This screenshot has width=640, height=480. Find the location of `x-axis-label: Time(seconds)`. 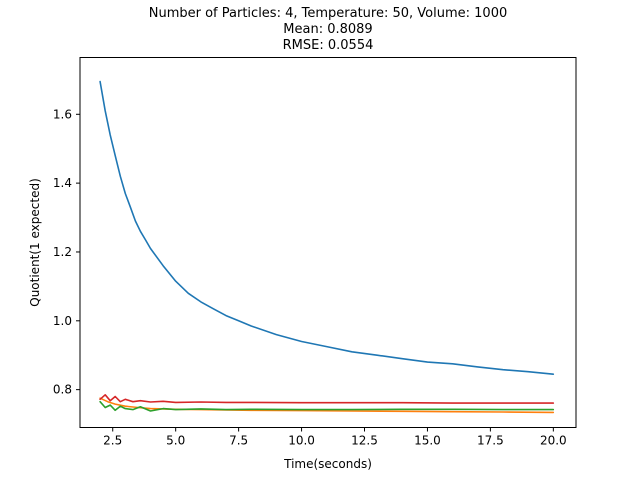

x-axis-label: Time(seconds) is located at coordinates (327, 464).